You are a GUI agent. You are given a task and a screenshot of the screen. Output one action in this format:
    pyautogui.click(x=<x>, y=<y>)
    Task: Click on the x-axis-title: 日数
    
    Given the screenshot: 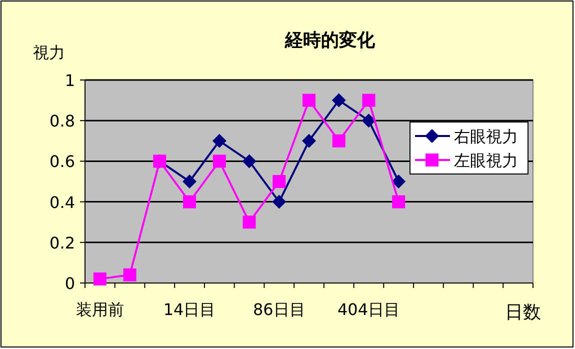 What is the action you would take?
    pyautogui.click(x=523, y=312)
    